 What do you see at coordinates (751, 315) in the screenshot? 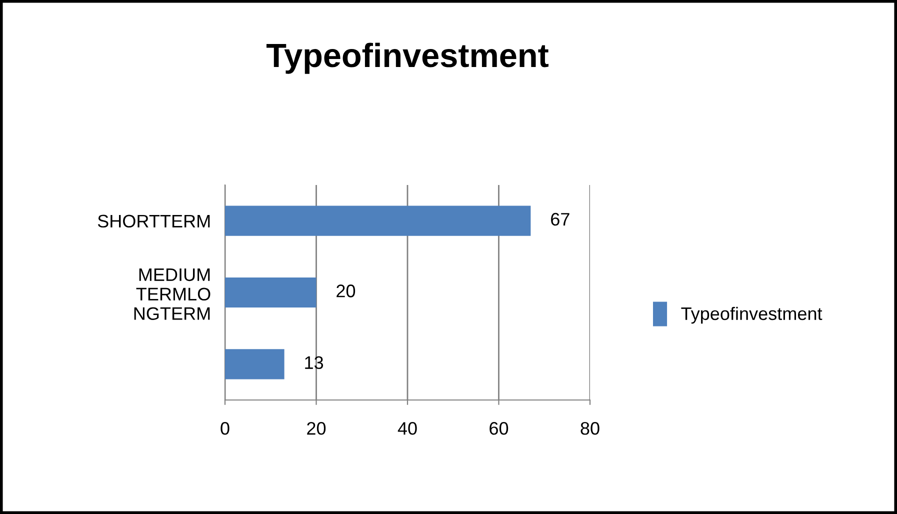
I see `legend-label: Typeofinvestment` at bounding box center [751, 315].